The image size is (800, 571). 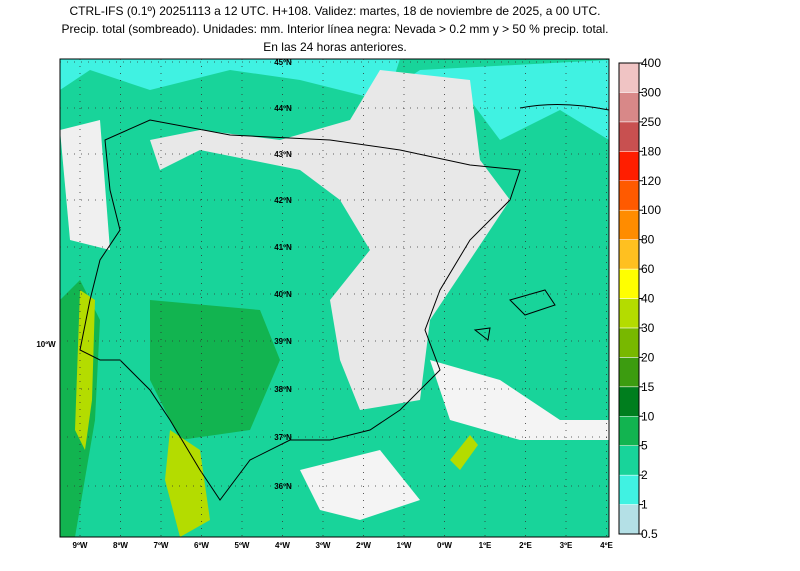 I want to click on lon-label: 0ºW, so click(x=444, y=545).